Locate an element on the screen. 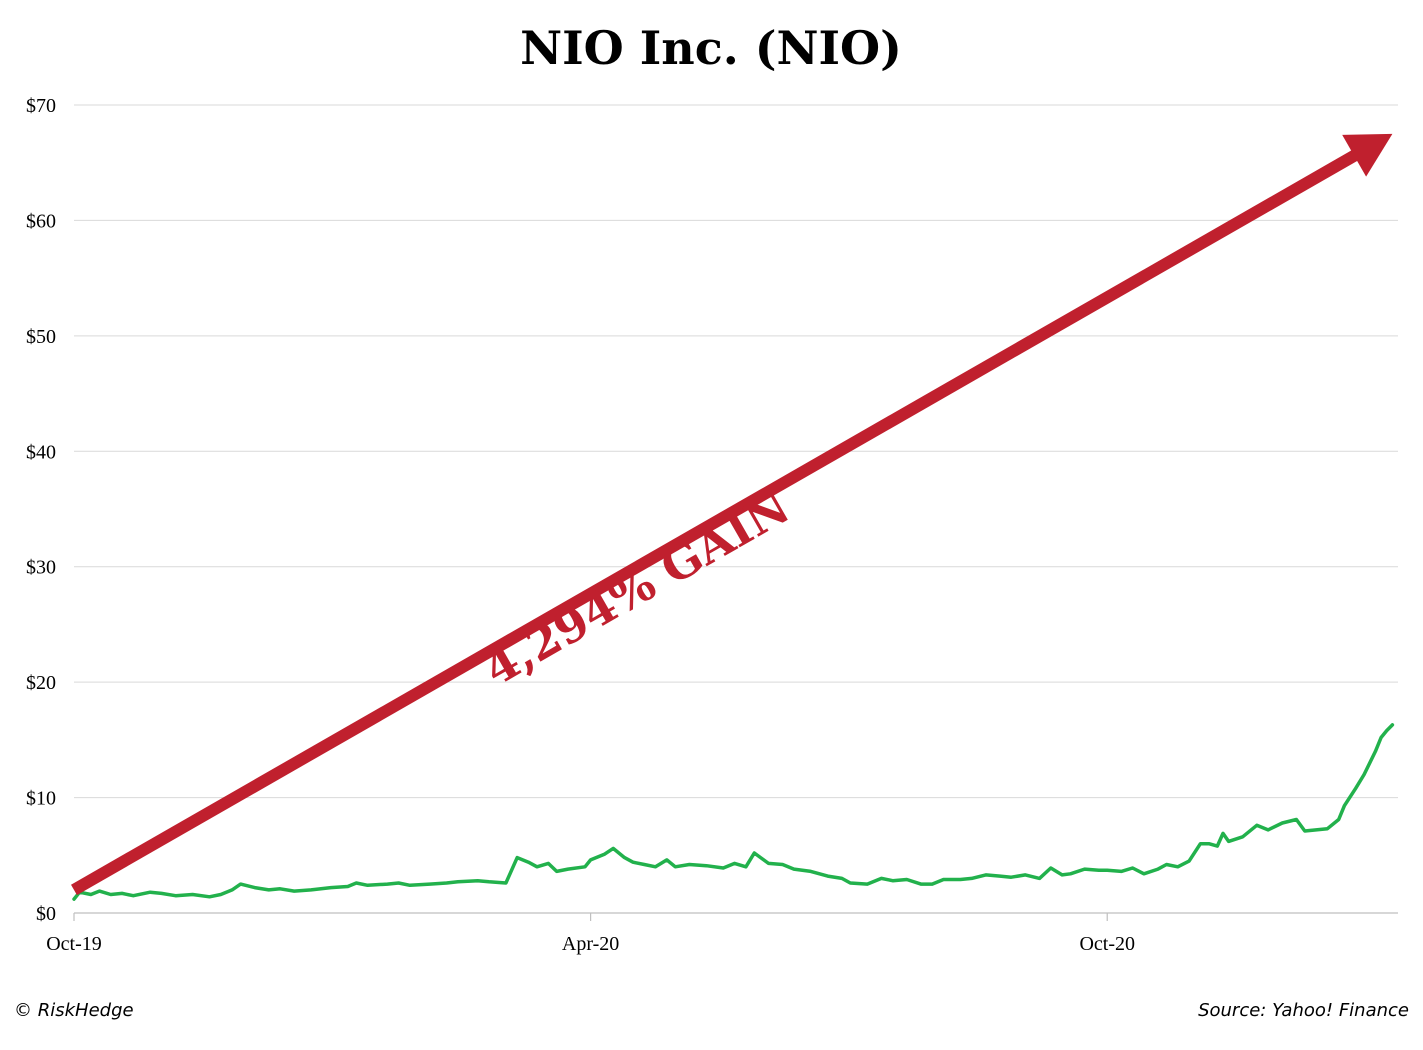 The width and height of the screenshot is (1423, 1050). y-tick-label: $70 is located at coordinates (41, 106).